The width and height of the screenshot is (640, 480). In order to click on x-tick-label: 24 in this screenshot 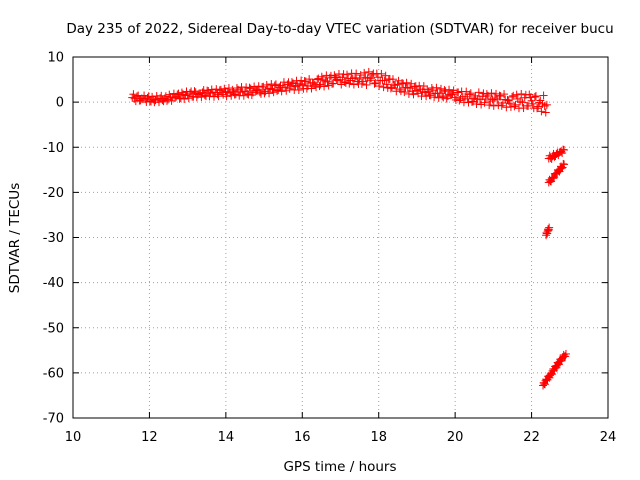, I will do `click(608, 437)`.